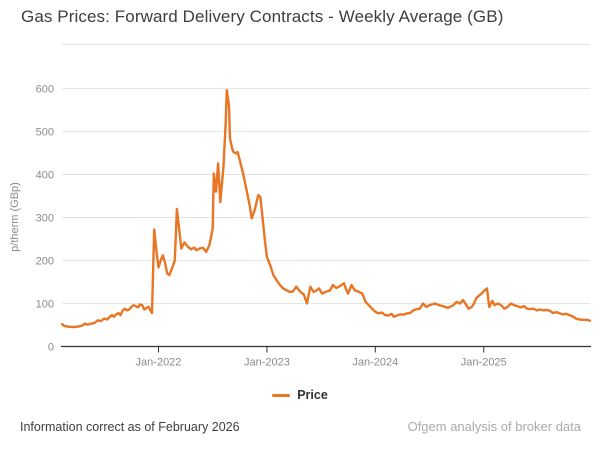 The width and height of the screenshot is (600, 462). What do you see at coordinates (45, 219) in the screenshot?
I see `y-tick-label: 300` at bounding box center [45, 219].